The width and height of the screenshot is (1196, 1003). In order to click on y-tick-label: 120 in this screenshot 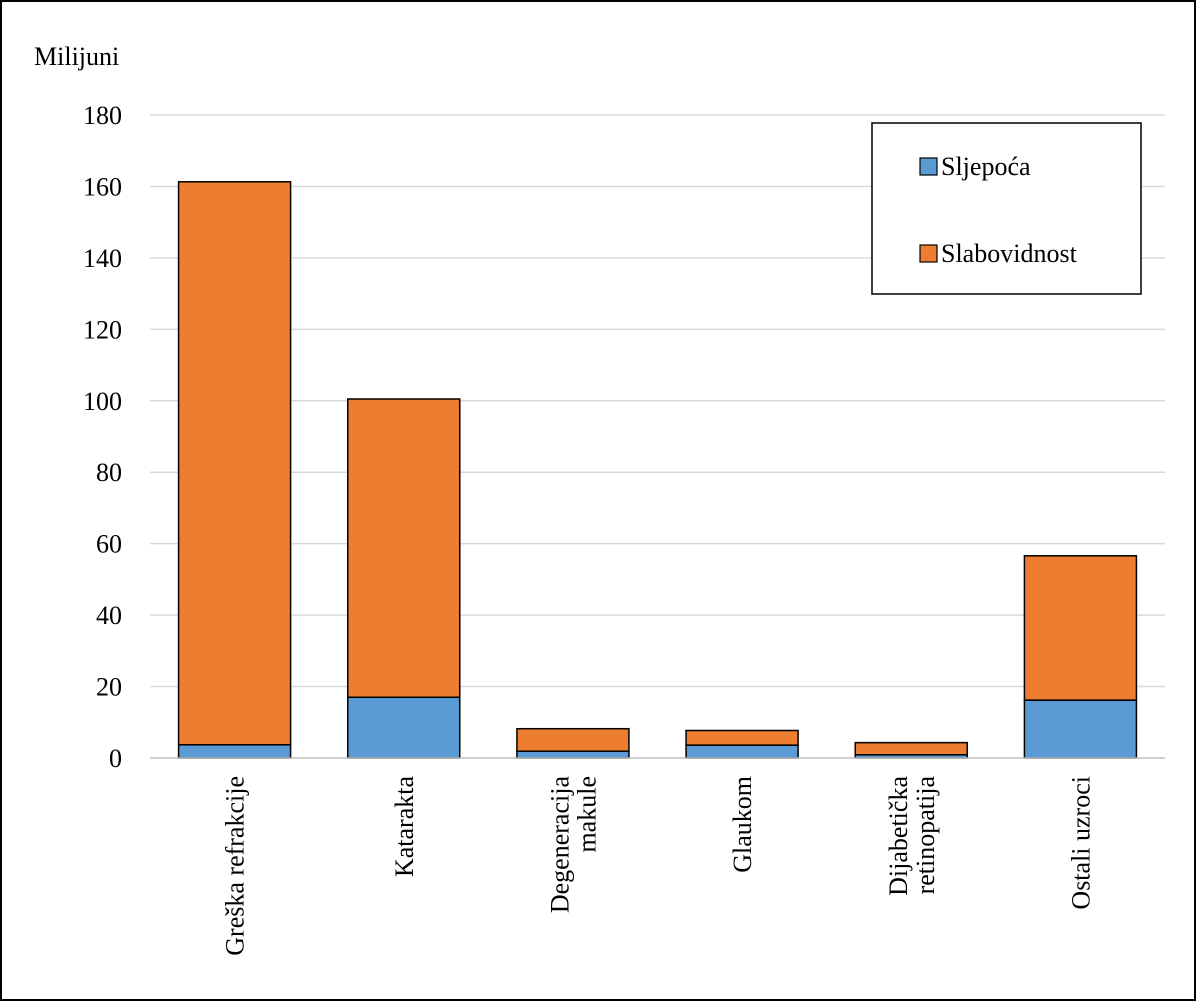, I will do `click(102, 329)`.